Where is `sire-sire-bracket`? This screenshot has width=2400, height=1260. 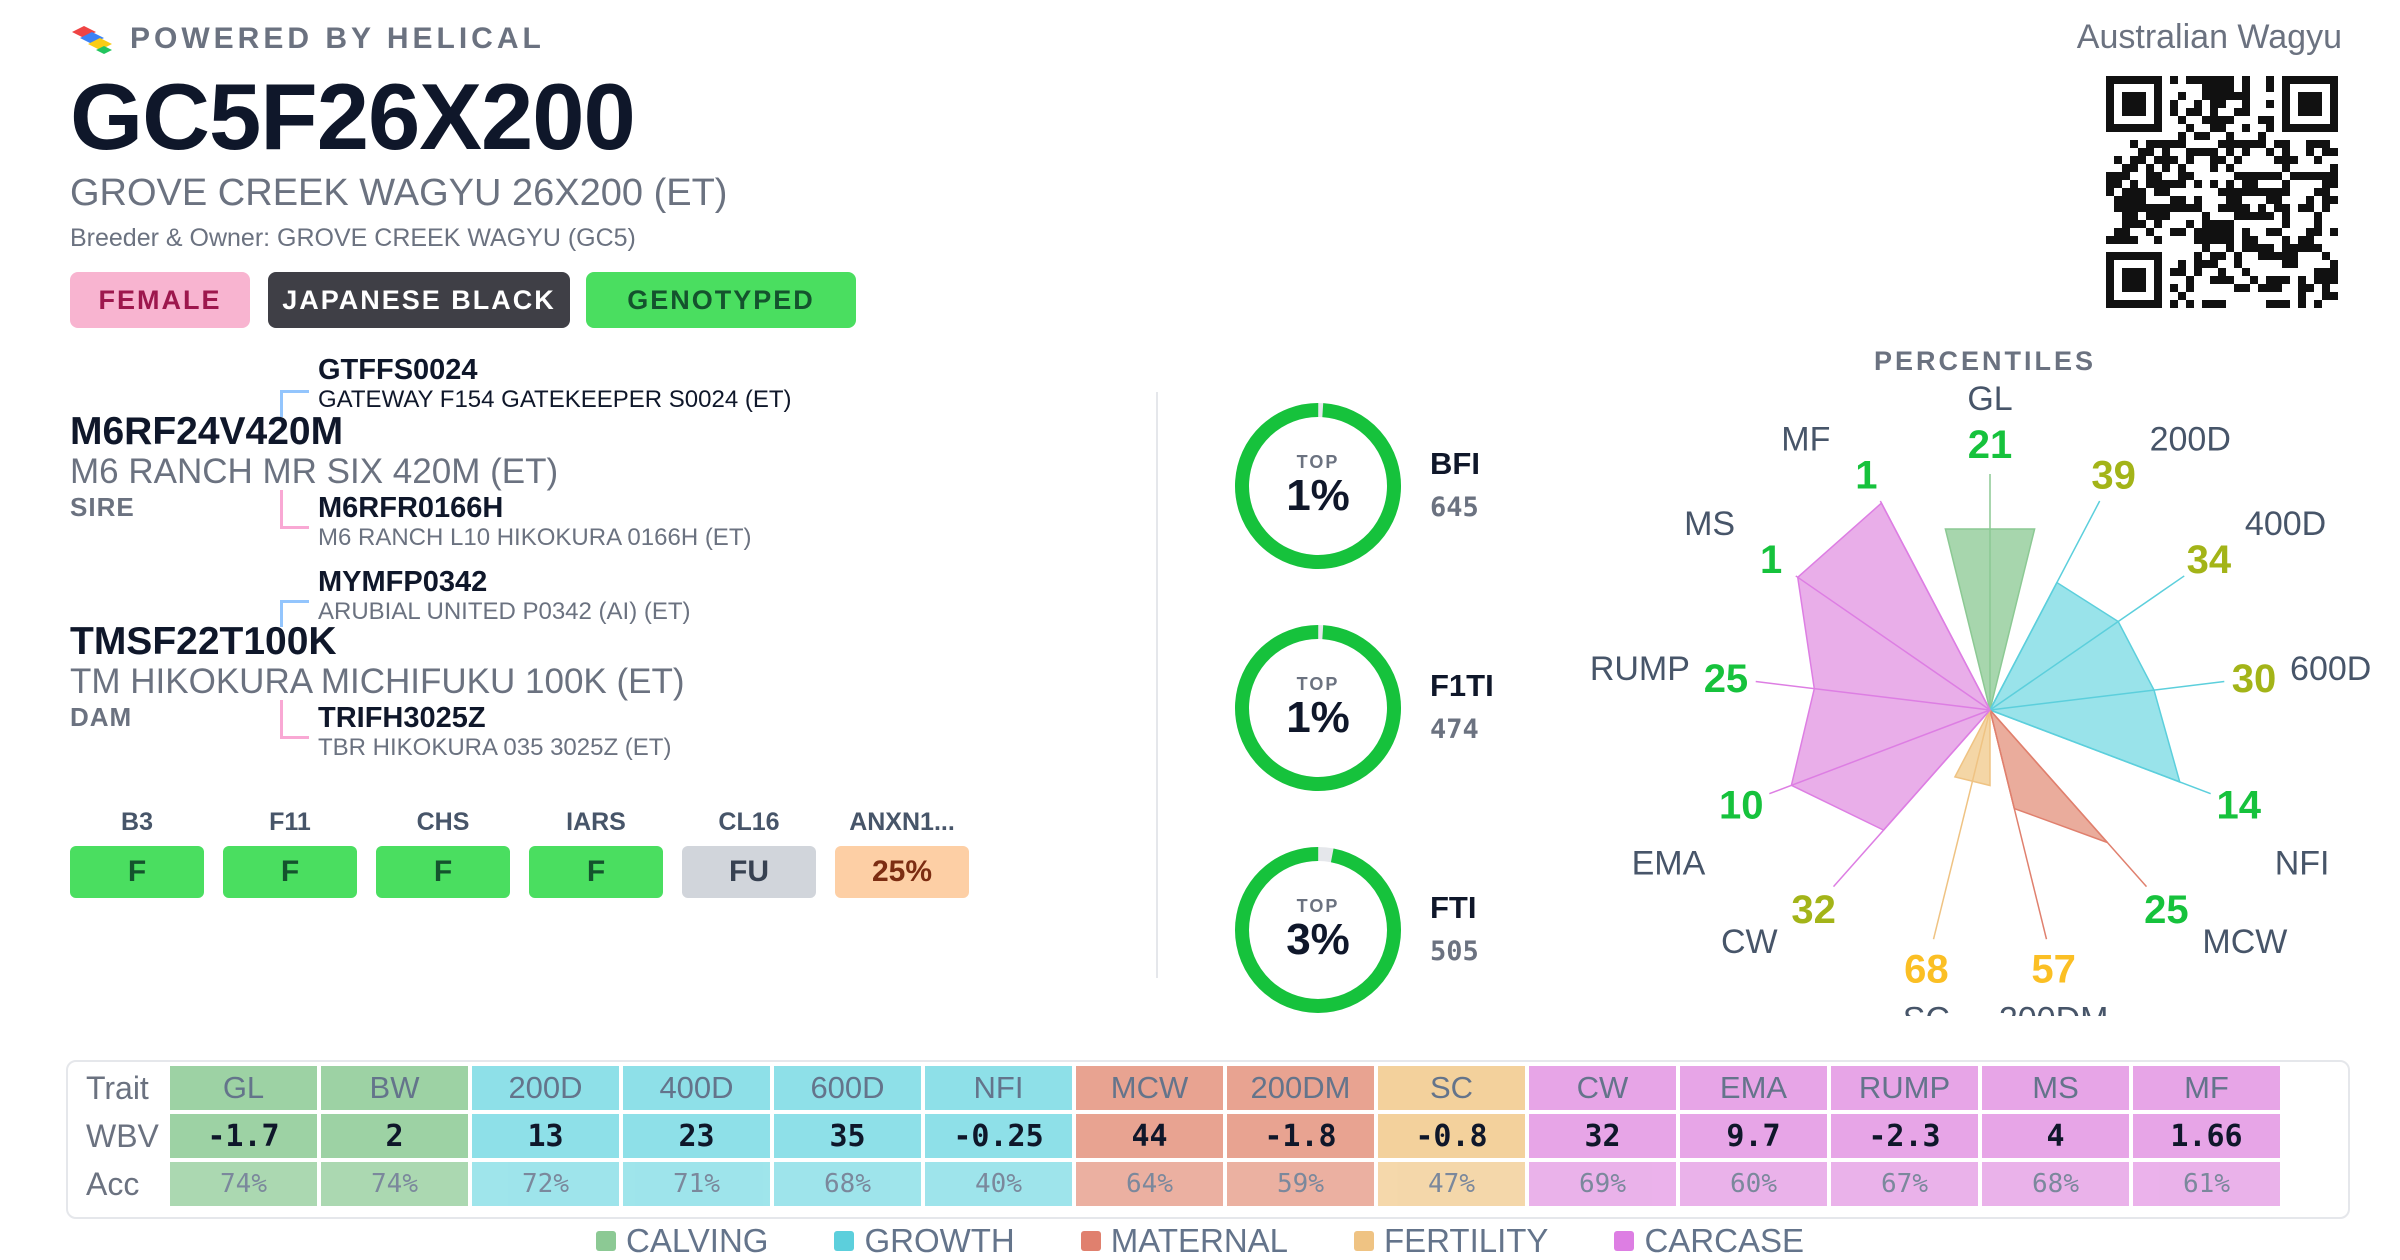 sire-sire-bracket is located at coordinates (294, 403).